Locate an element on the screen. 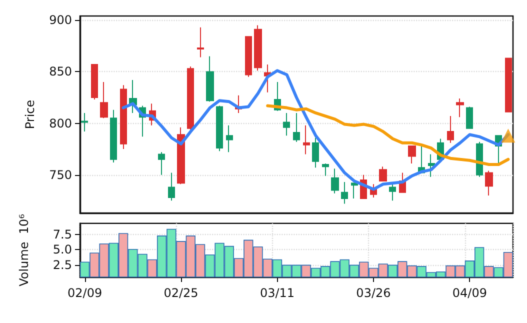  y-tick-label: 750 is located at coordinates (60, 175).